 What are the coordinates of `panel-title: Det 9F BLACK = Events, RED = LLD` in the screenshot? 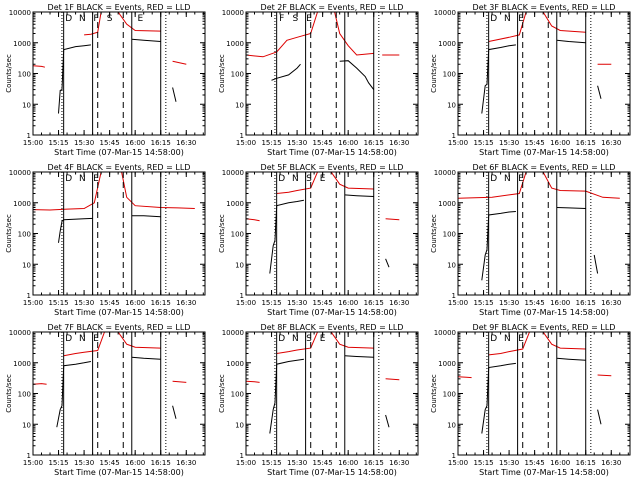 It's located at (544, 327).